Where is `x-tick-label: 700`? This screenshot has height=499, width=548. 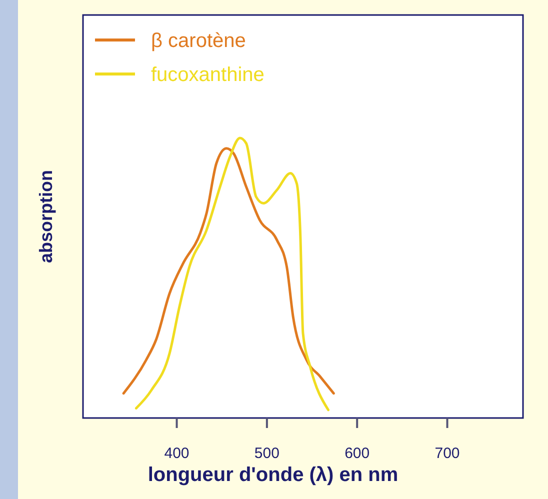 x-tick-label: 700 is located at coordinates (447, 453).